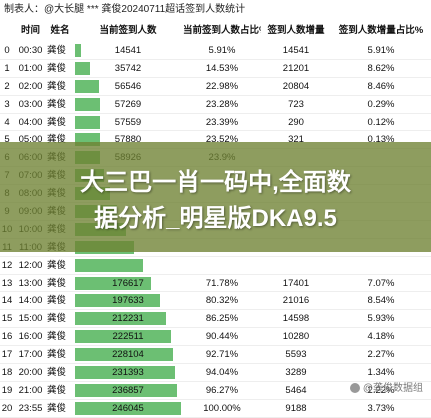  I want to click on weibo-icon, so click(354, 388).